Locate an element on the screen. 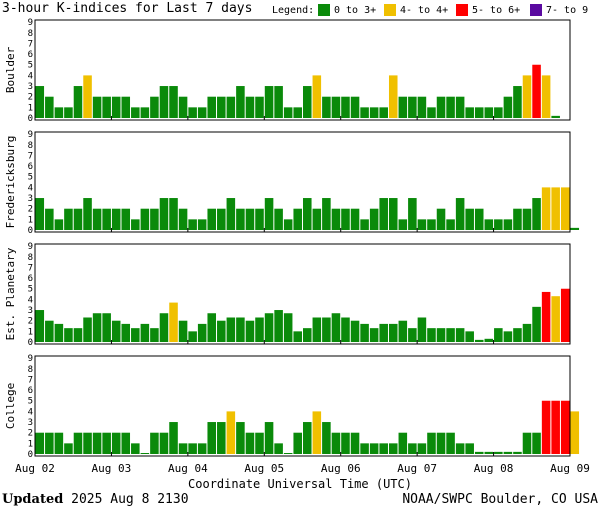 This screenshot has height=510, width=600. y-tick-label: 3 is located at coordinates (30, 87).